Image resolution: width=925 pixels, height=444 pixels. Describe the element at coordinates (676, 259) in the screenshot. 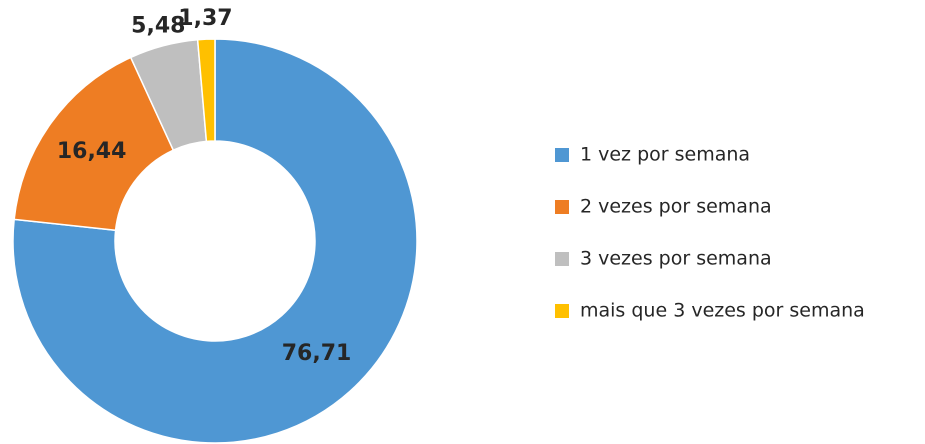

I see `legend-label: 3 vezes por semana` at that location.